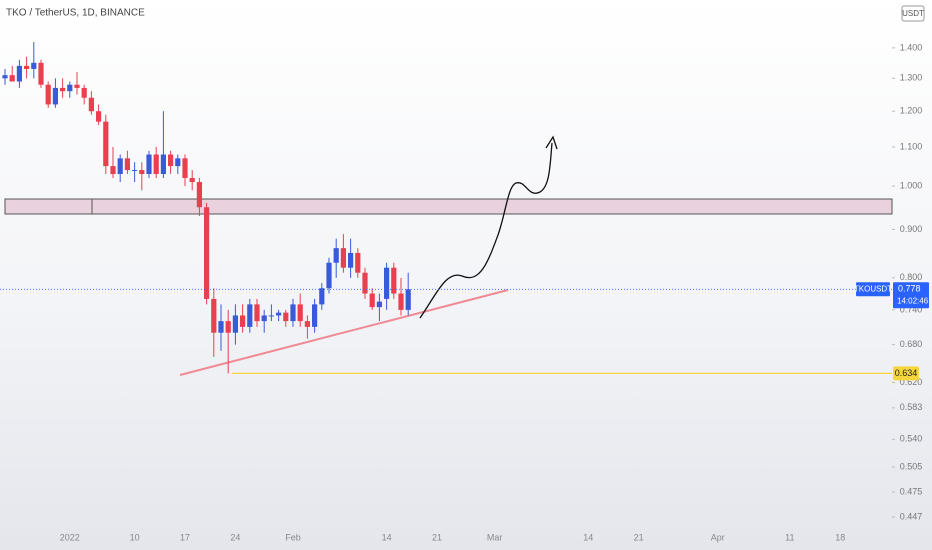 Image resolution: width=932 pixels, height=550 pixels. Describe the element at coordinates (911, 344) in the screenshot. I see `y-tick-label: 0.680` at that location.